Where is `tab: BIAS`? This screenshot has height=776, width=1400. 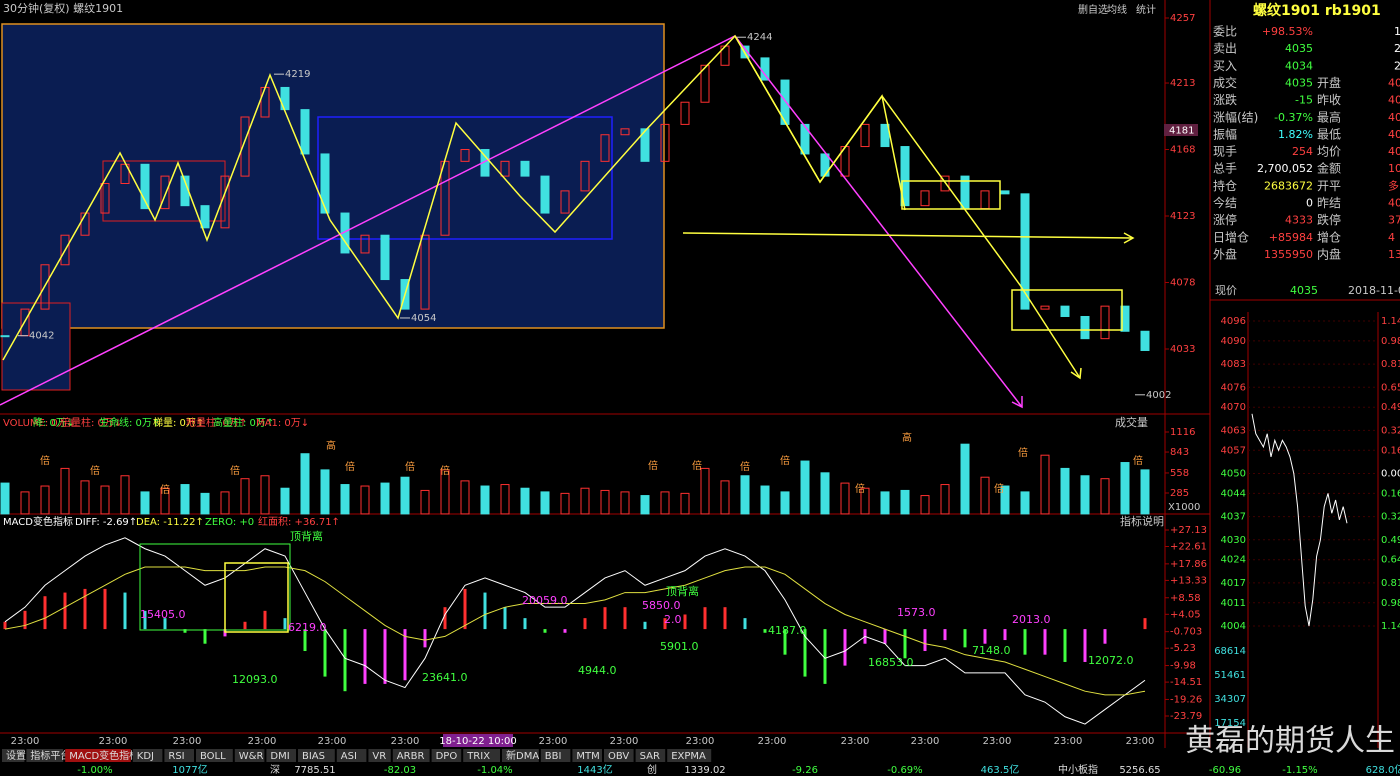 tab: BIAS is located at coordinates (313, 756).